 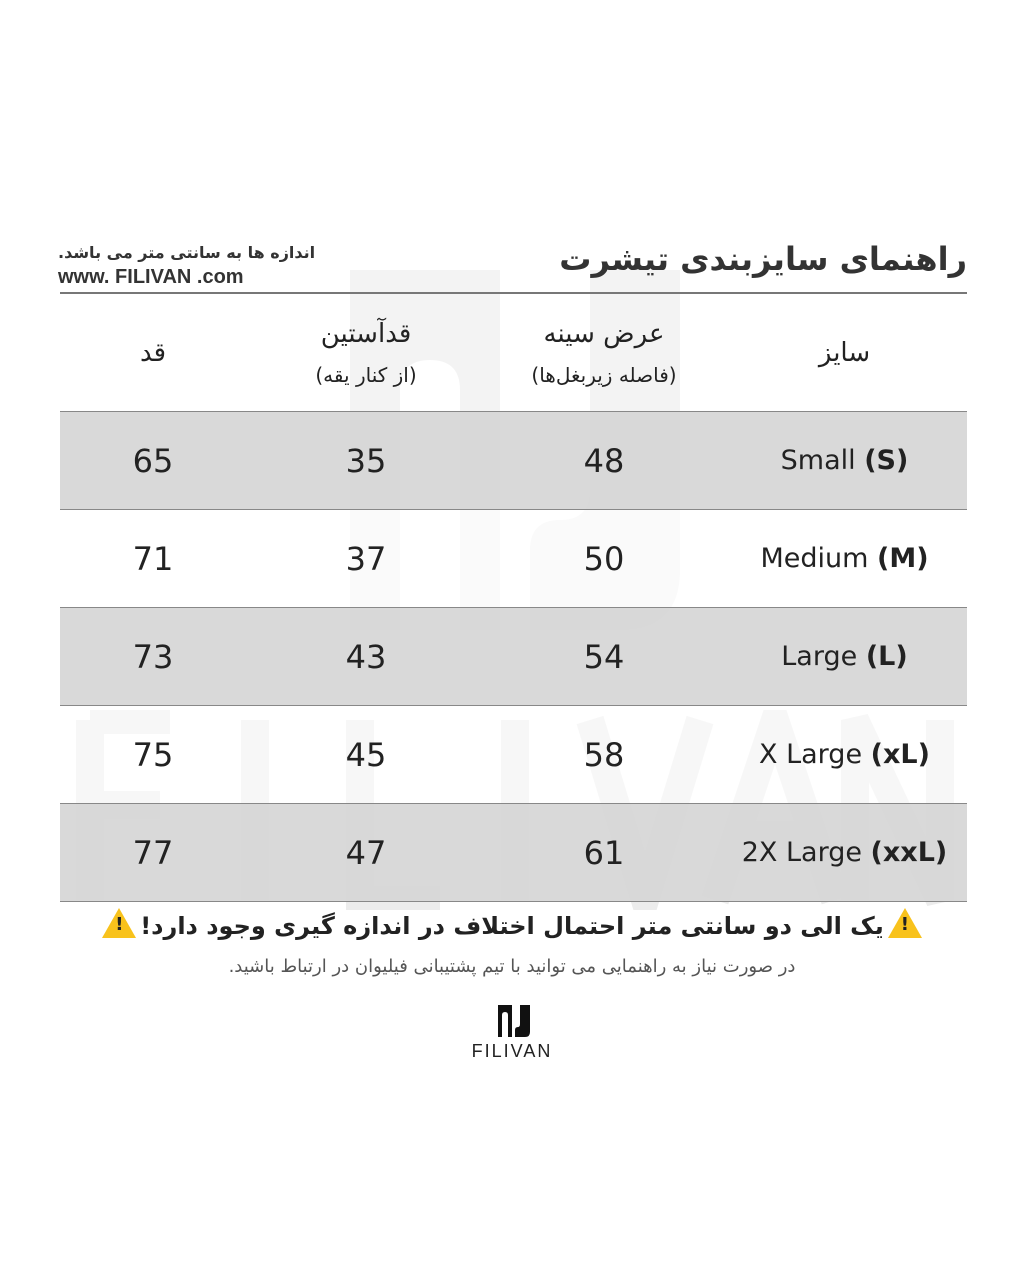 What do you see at coordinates (153, 460) in the screenshot?
I see `length-cell: 65` at bounding box center [153, 460].